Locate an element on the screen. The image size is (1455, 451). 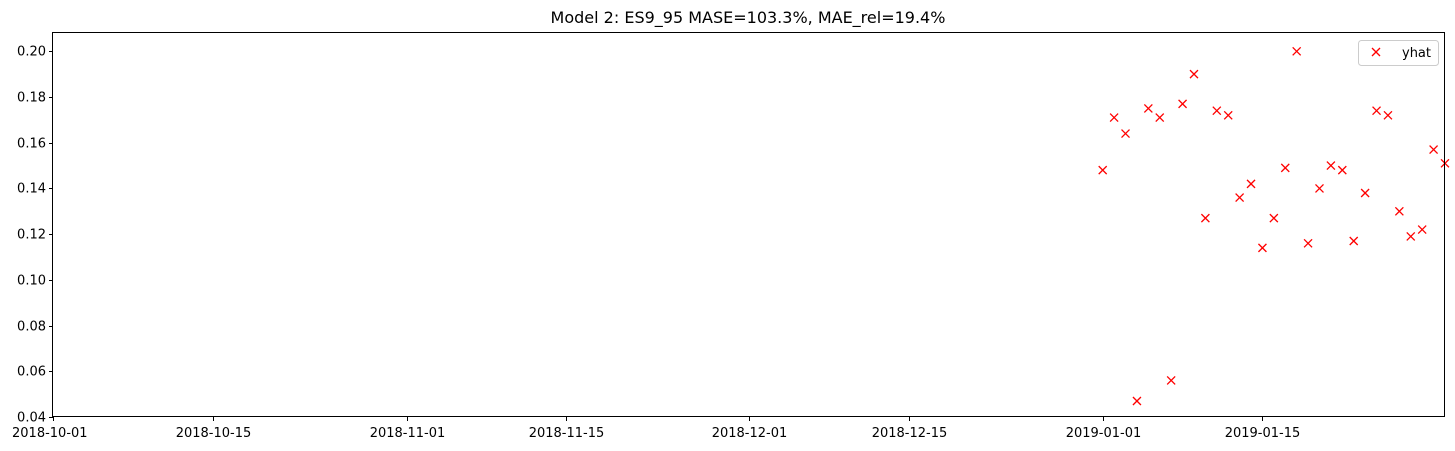
legend: yhat is located at coordinates (1398, 53).